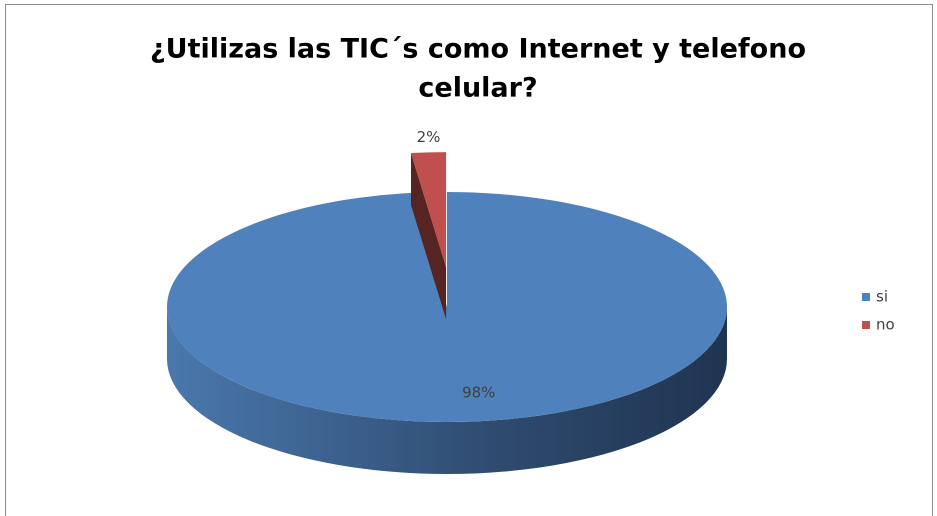  I want to click on data-label: 98%, so click(478, 393).